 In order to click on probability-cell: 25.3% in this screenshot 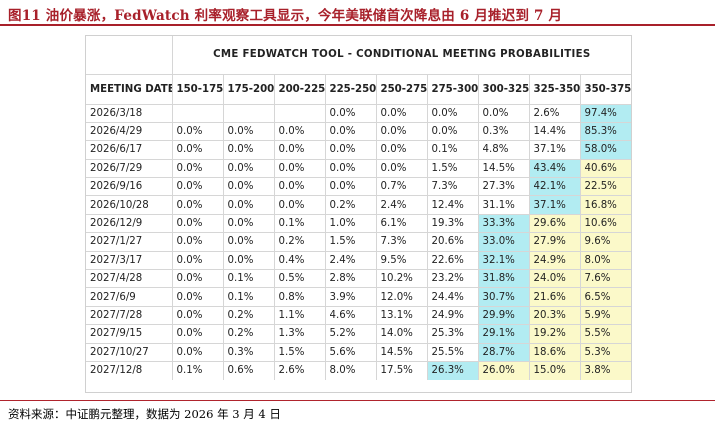, I will do `click(453, 334)`.